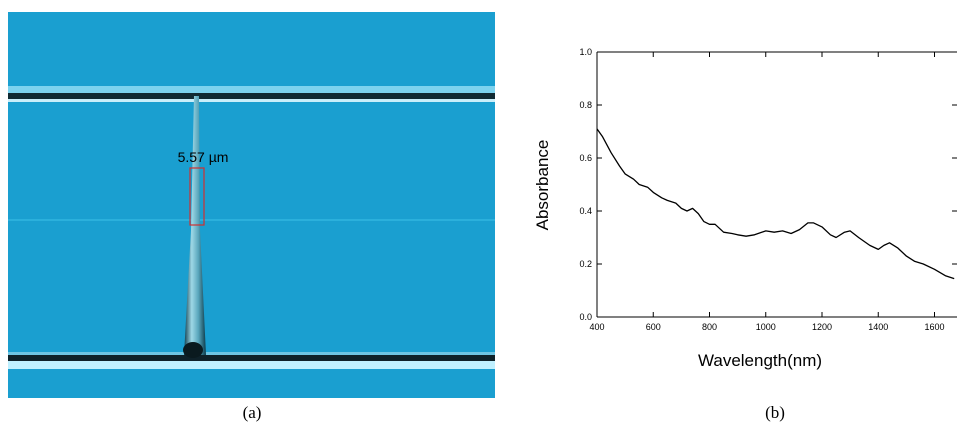 The image size is (957, 425). Describe the element at coordinates (775, 412) in the screenshot. I see `caption: (b)` at that location.